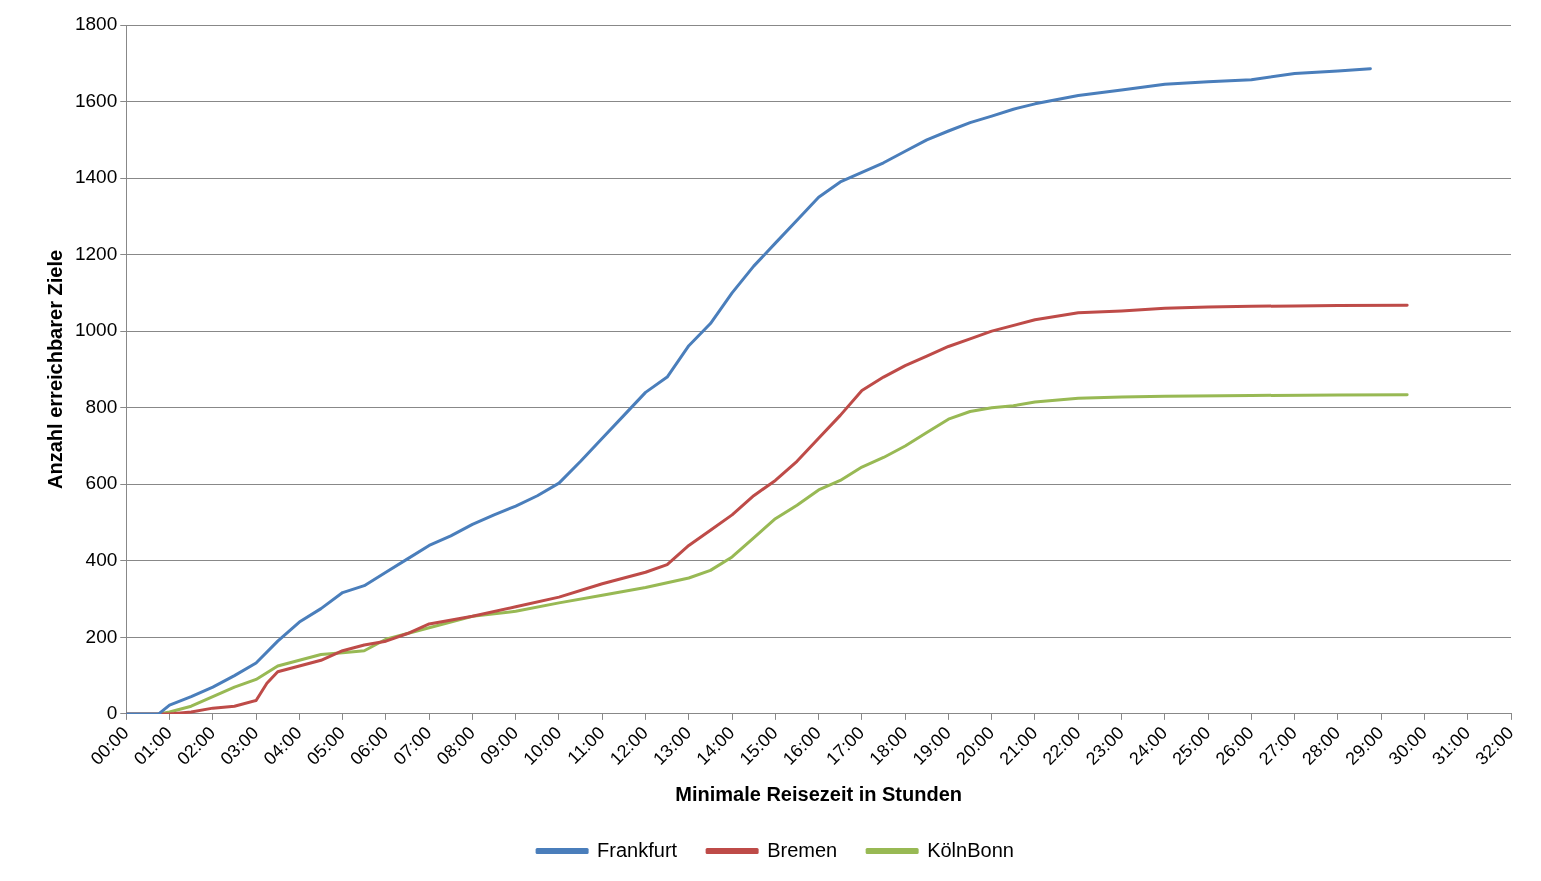 Image resolution: width=1541 pixels, height=881 pixels. What do you see at coordinates (101, 560) in the screenshot?
I see `y-tick-label: 400` at bounding box center [101, 560].